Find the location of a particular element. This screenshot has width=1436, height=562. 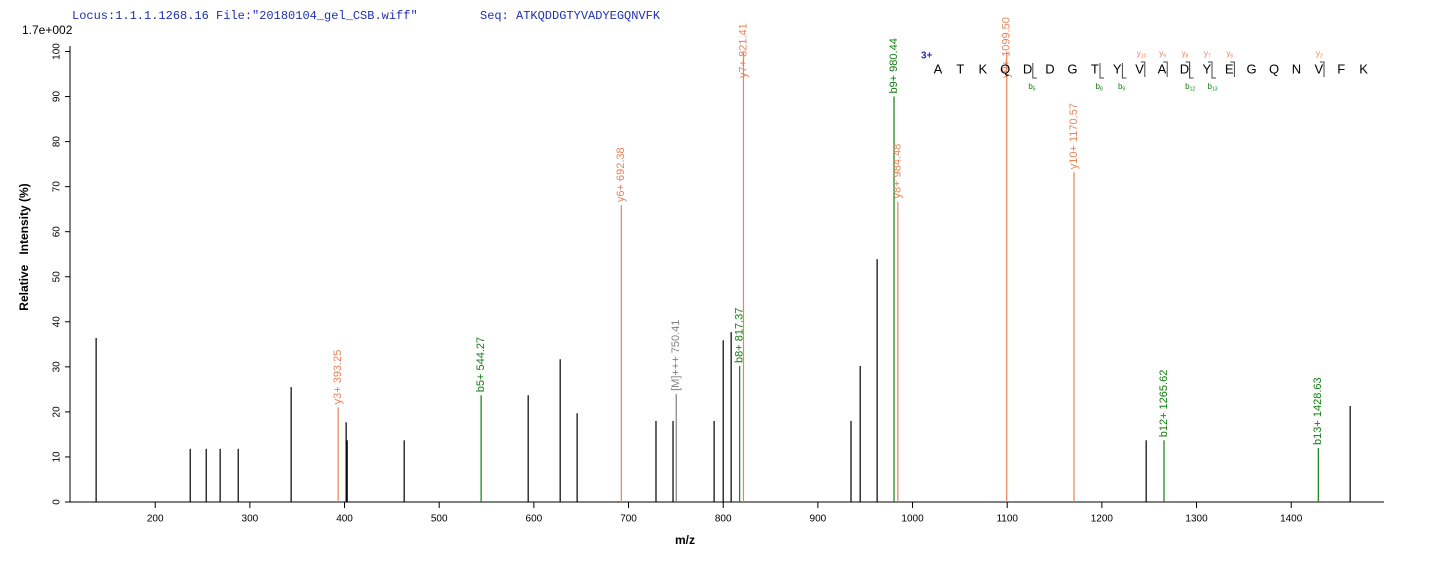

peak-label: b13+ 1428.63 is located at coordinates (1318, 411).